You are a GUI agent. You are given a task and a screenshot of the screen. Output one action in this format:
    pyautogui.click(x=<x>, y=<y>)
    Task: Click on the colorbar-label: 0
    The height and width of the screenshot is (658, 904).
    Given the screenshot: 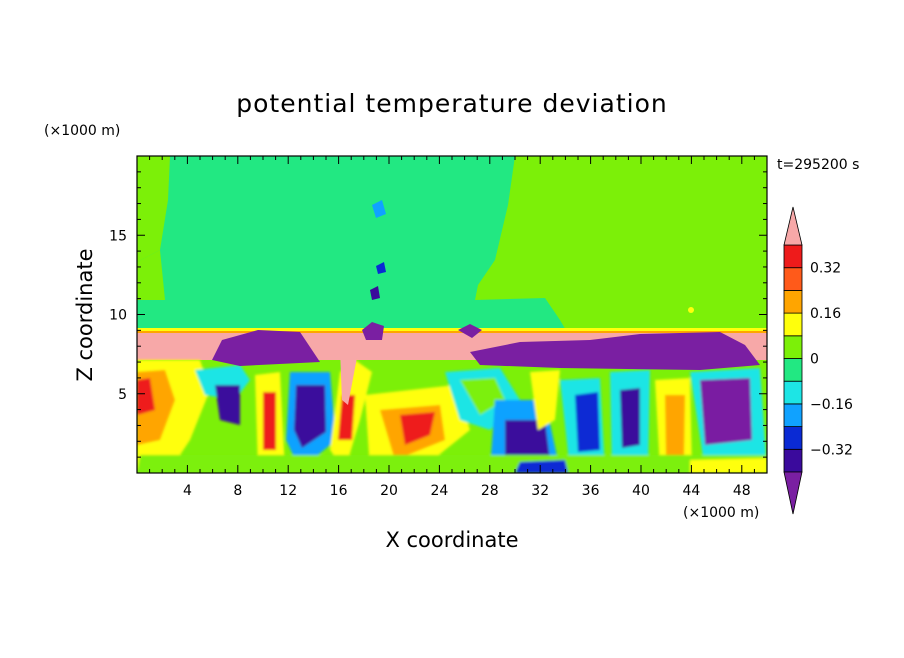 What is the action you would take?
    pyautogui.click(x=814, y=360)
    